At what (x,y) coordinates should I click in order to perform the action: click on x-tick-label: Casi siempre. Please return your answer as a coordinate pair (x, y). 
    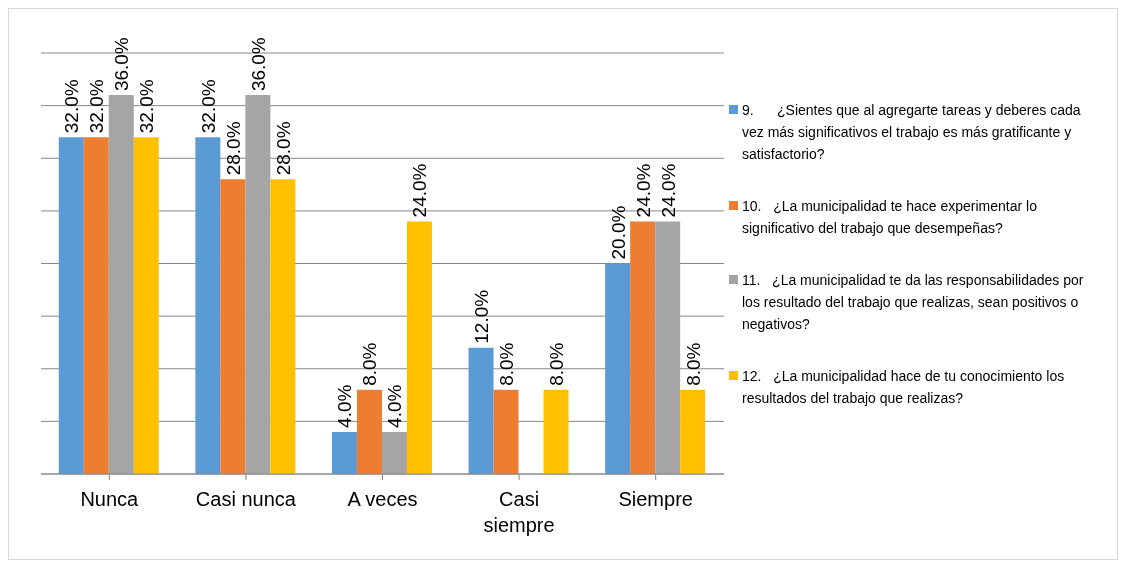
    Looking at the image, I should click on (519, 512).